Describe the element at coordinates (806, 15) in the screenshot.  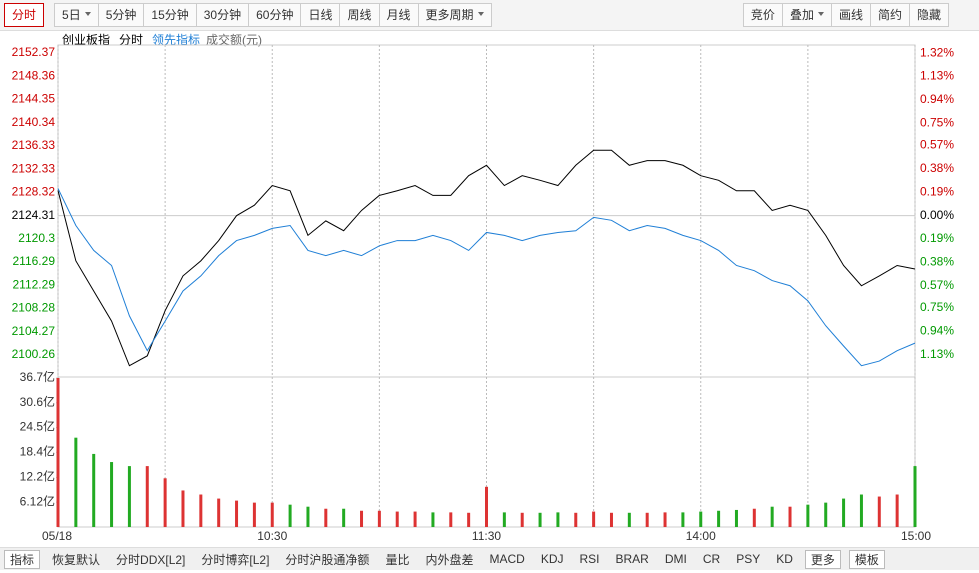
I see `toolbar-button: 叠加` at that location.